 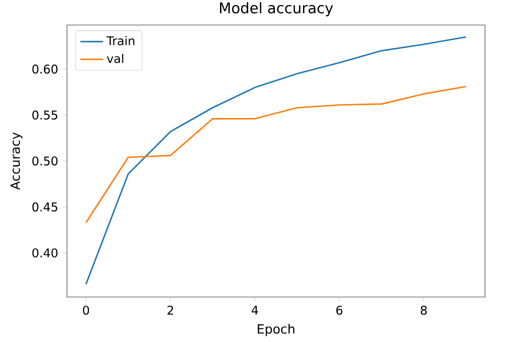 I want to click on x-tick-label: 6, so click(x=339, y=310).